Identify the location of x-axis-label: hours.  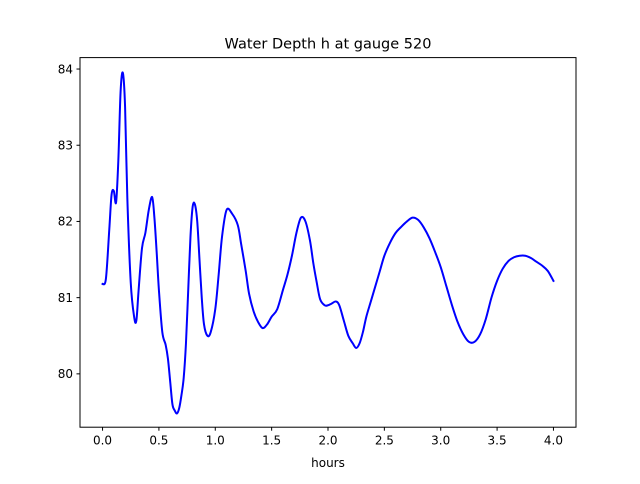
(328, 463).